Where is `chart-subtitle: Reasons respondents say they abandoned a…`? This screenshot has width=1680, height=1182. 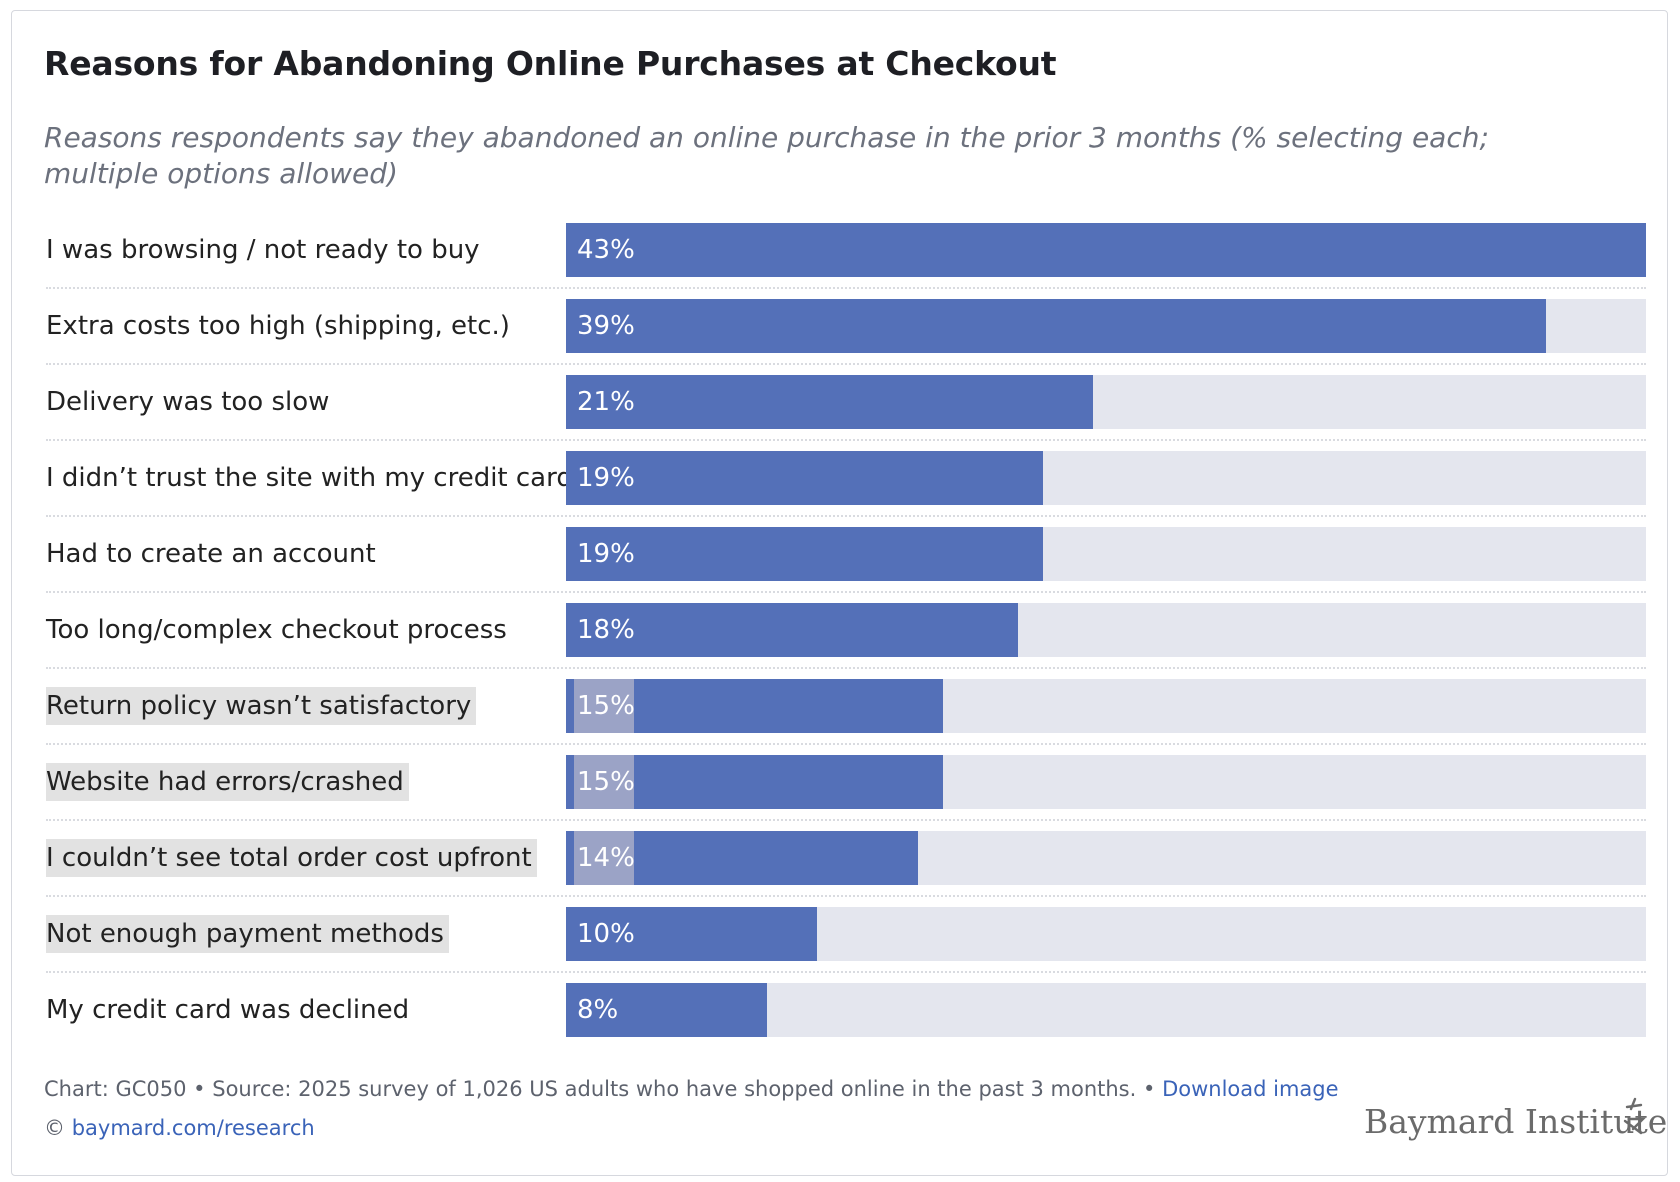
chart-subtitle: Reasons respondents say they abandoned a… is located at coordinates (766, 155).